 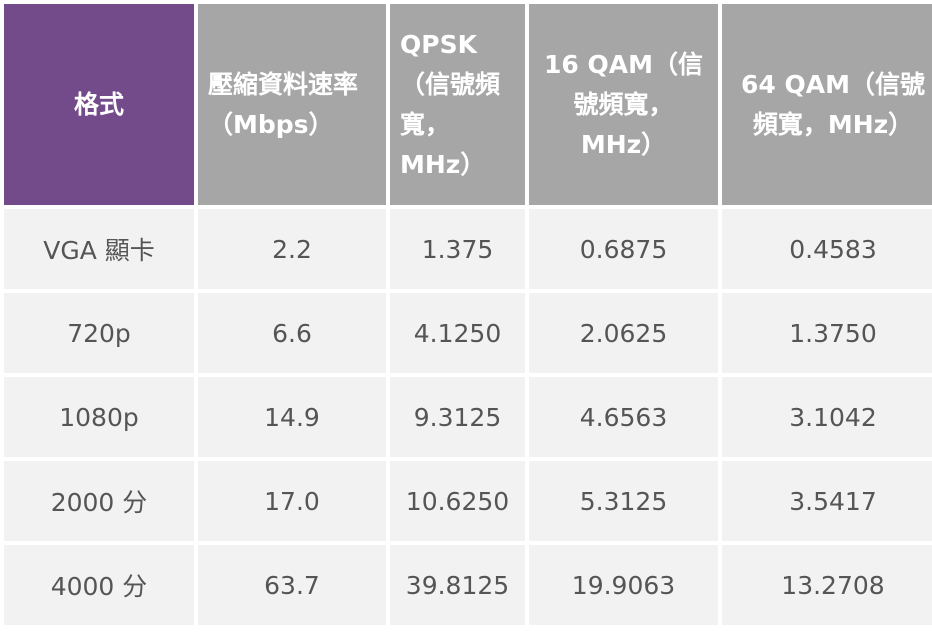 I want to click on header-64qam: 64 QAM（信號頻寬，MHz）, so click(x=827, y=104).